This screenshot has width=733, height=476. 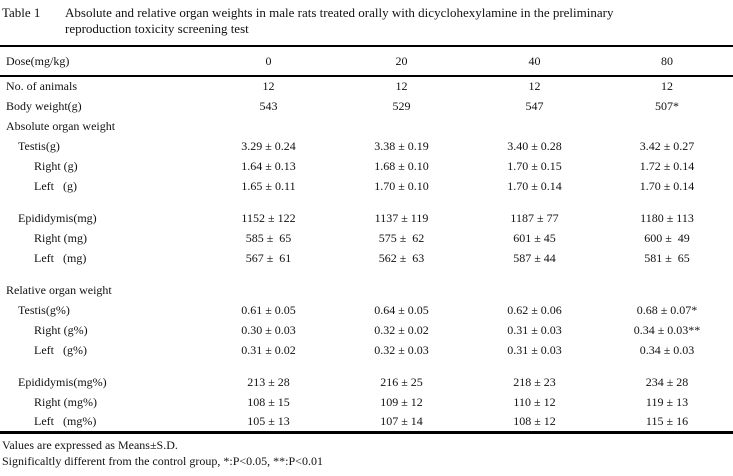 What do you see at coordinates (534, 145) in the screenshot?
I see `cell-value: 3.40 ± 0.28` at bounding box center [534, 145].